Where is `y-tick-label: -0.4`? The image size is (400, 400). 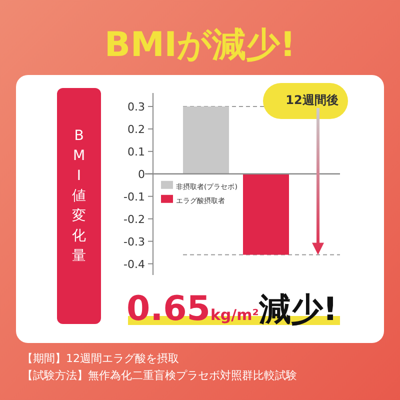 y-tick-label: -0.4 is located at coordinates (134, 264).